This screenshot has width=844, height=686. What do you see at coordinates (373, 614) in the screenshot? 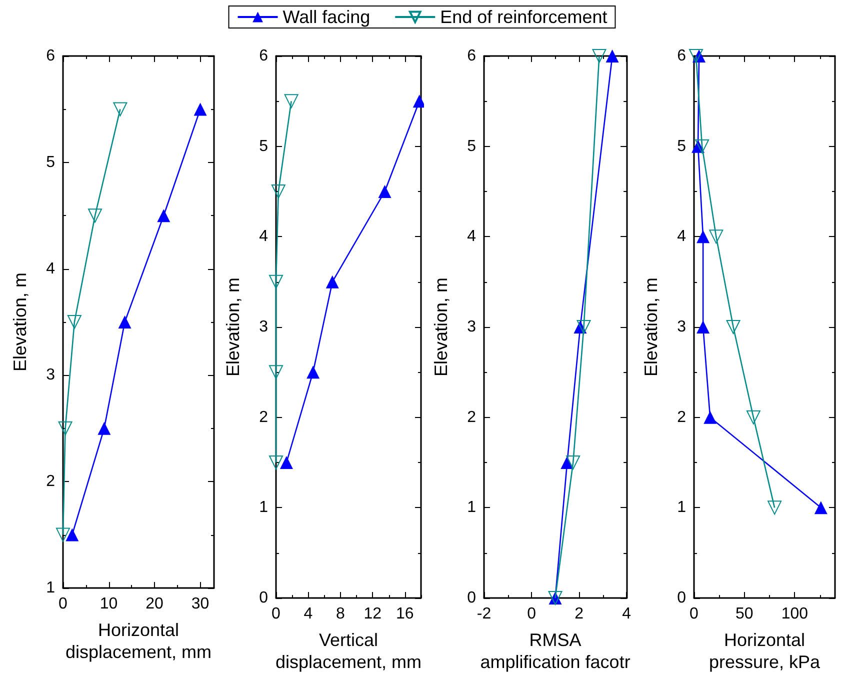
I see `x-tick-label: 12` at bounding box center [373, 614].